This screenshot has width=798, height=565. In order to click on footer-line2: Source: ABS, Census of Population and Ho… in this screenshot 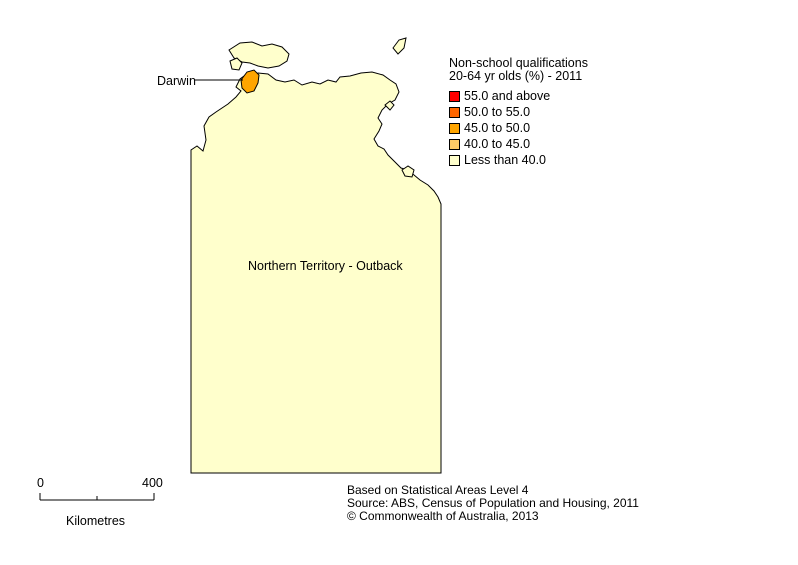, I will do `click(493, 503)`.